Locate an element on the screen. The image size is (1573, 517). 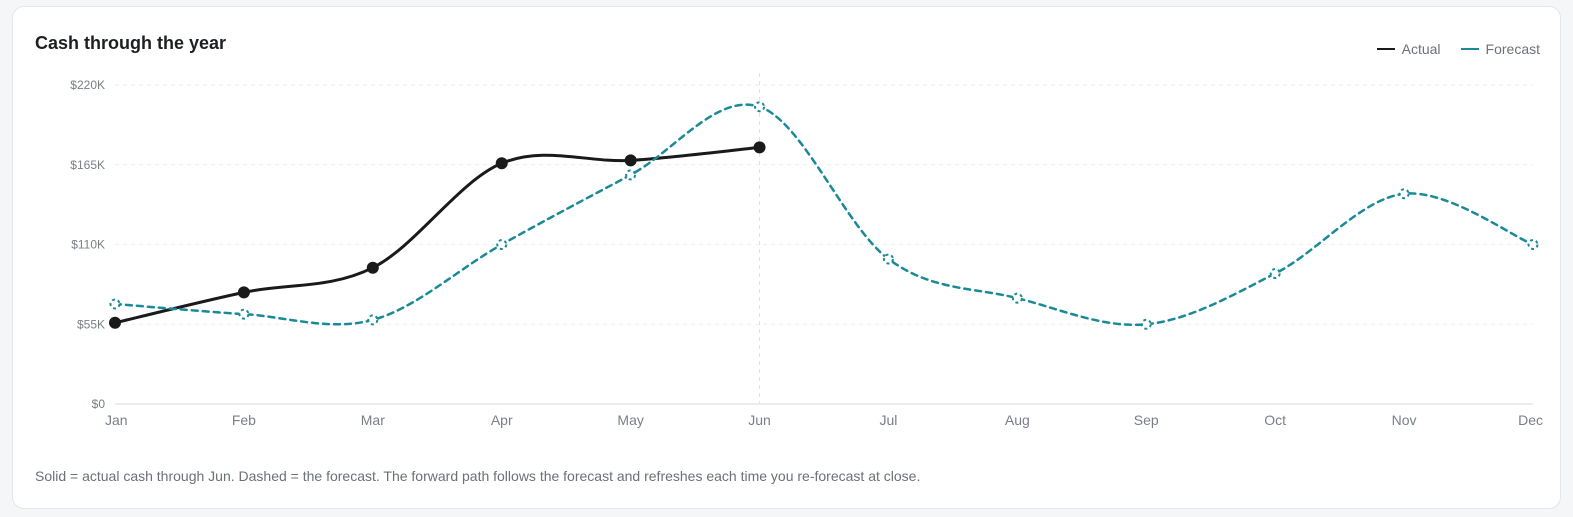
legend-item-forecast: Forecast is located at coordinates (1500, 49).